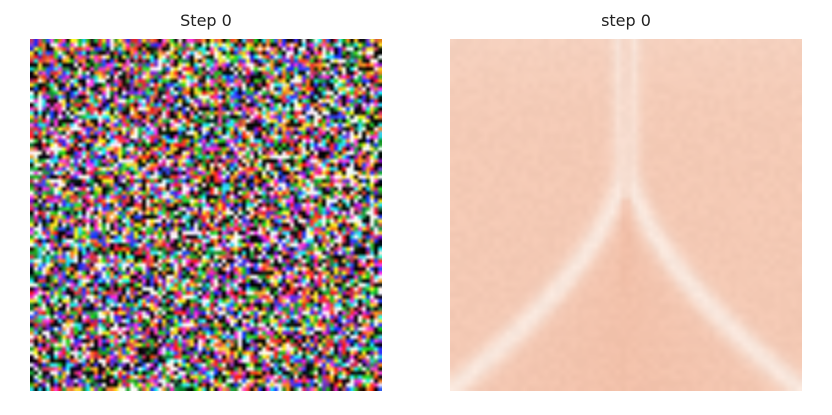 This screenshot has width=832, height=415. What do you see at coordinates (626, 20) in the screenshot?
I see `right-panel-title: step 0` at bounding box center [626, 20].